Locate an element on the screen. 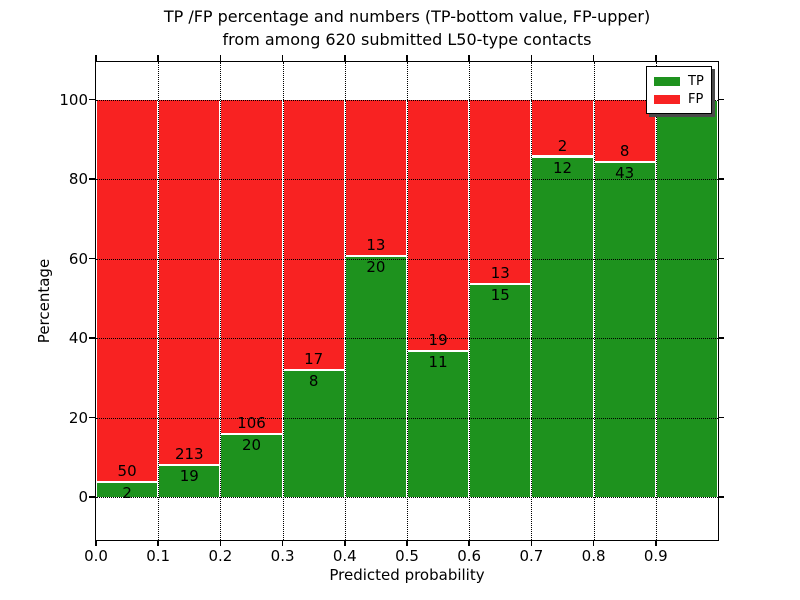 The width and height of the screenshot is (800, 600). fp-count-label: 8 is located at coordinates (624, 151).